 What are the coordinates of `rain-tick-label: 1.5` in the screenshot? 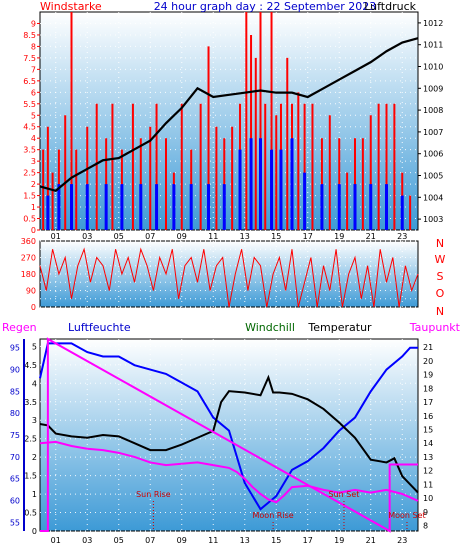 It's located at (30, 476).